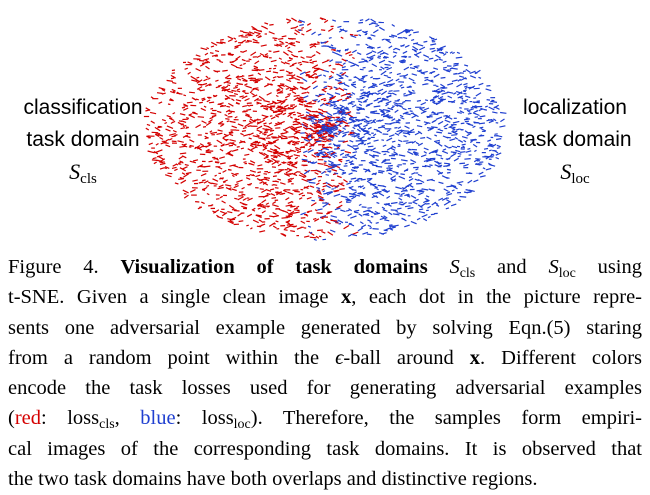 This screenshot has height=495, width=650. What do you see at coordinates (83, 139) in the screenshot?
I see `classification-label-line2: task domain` at bounding box center [83, 139].